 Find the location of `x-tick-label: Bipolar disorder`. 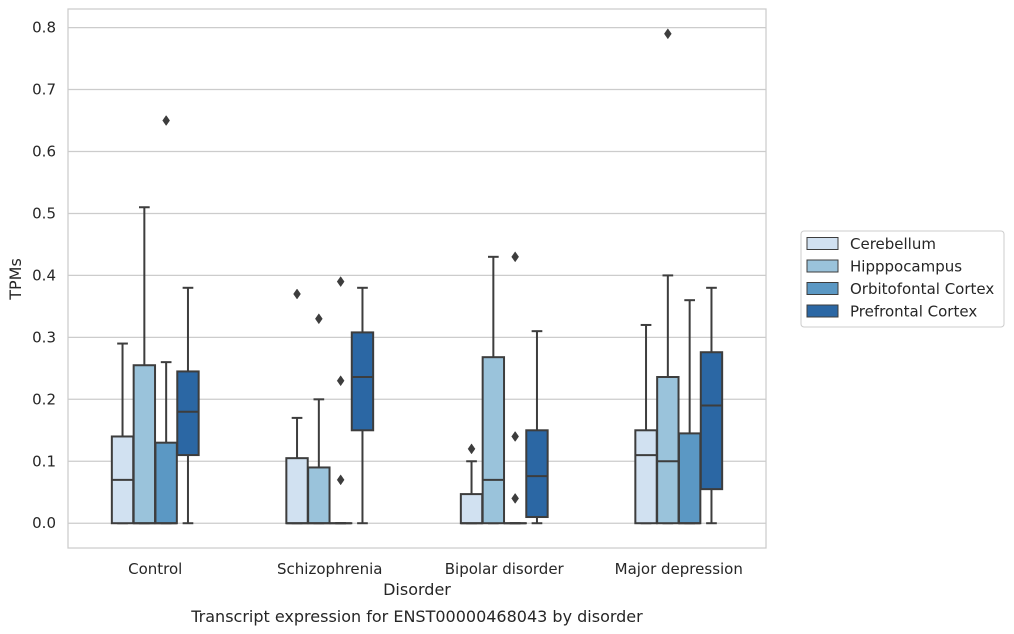

x-tick-label: Bipolar disorder is located at coordinates (505, 569).